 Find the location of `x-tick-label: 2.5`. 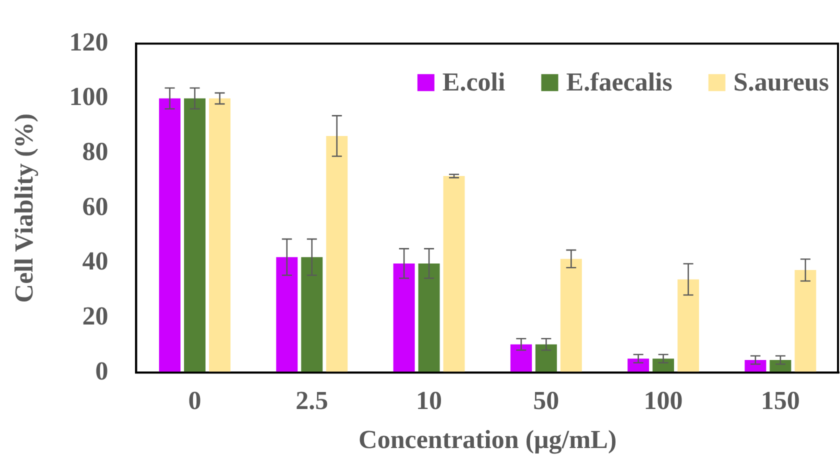

x-tick-label: 2.5 is located at coordinates (312, 400).